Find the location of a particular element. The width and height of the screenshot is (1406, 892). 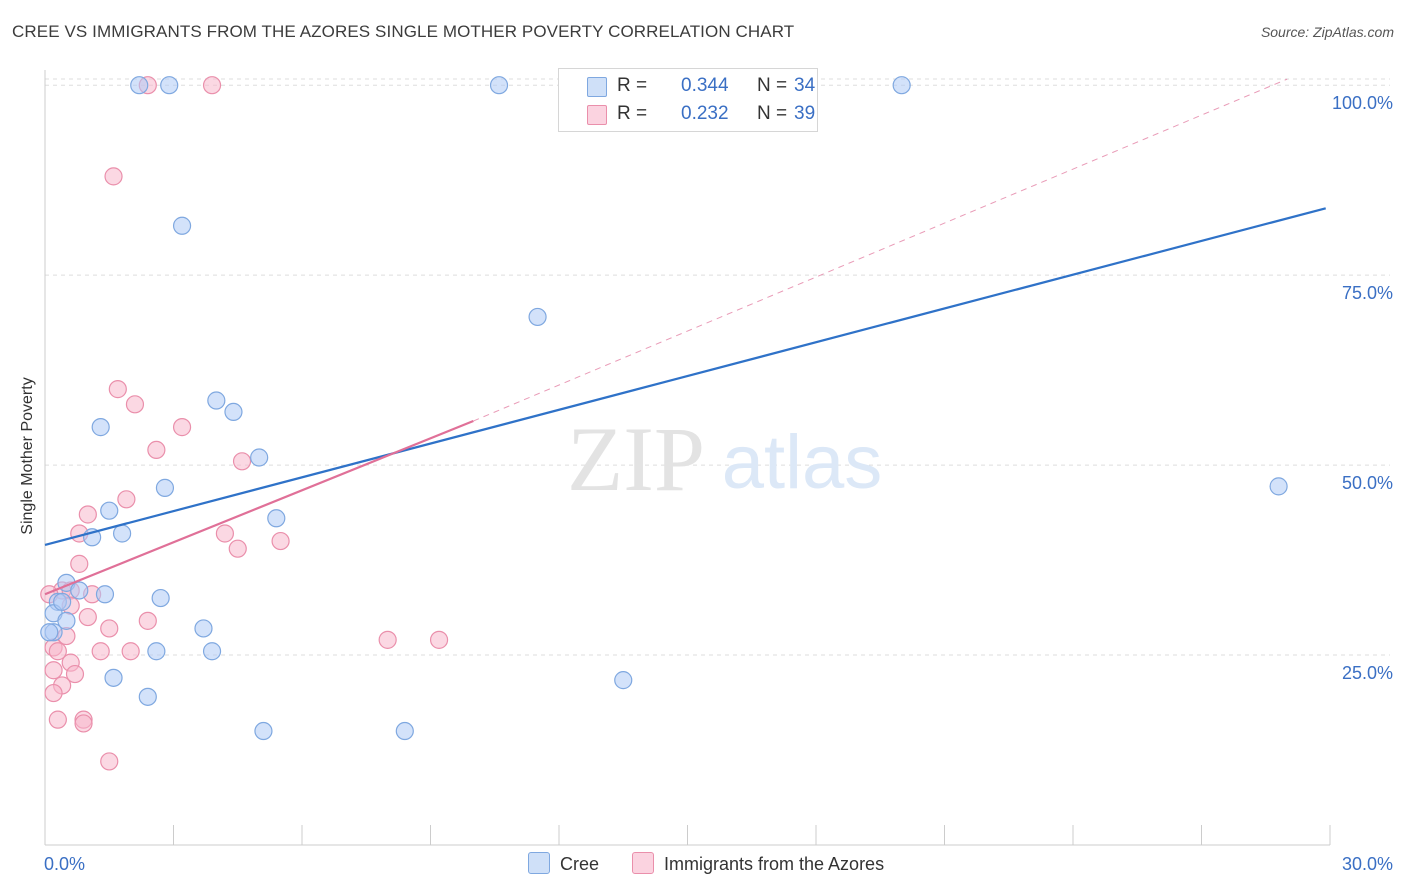

legend-r-value: 0.344 is located at coordinates (705, 85).